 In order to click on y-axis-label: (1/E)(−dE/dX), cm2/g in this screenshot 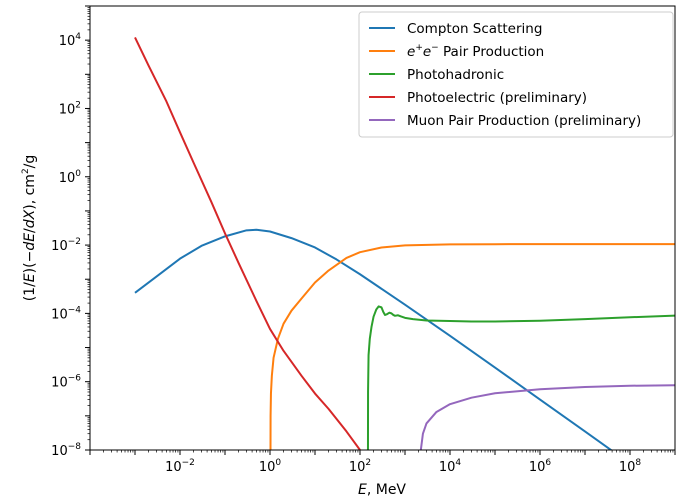, I will do `click(29, 228)`.